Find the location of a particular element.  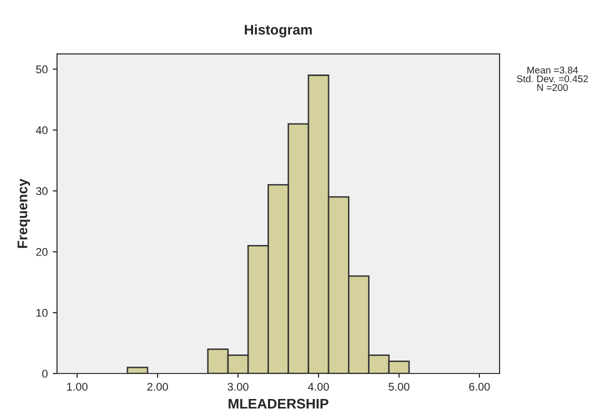

x-tick-label: 4.00 is located at coordinates (318, 386).